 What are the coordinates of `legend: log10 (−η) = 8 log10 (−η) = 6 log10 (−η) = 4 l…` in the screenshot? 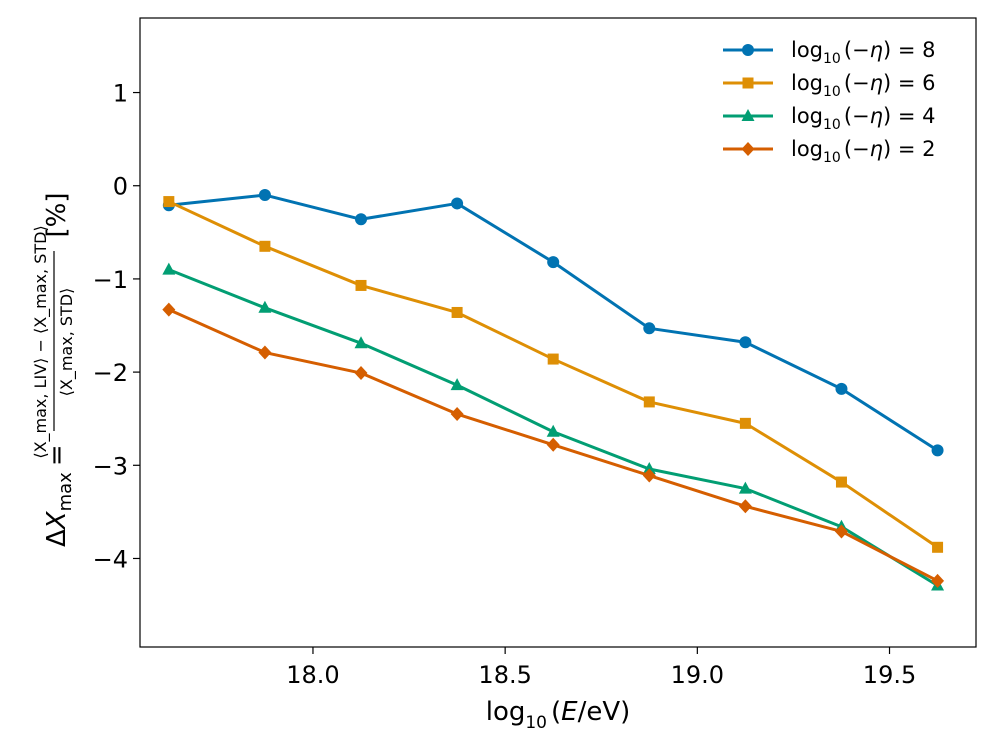 It's located at (829, 102).